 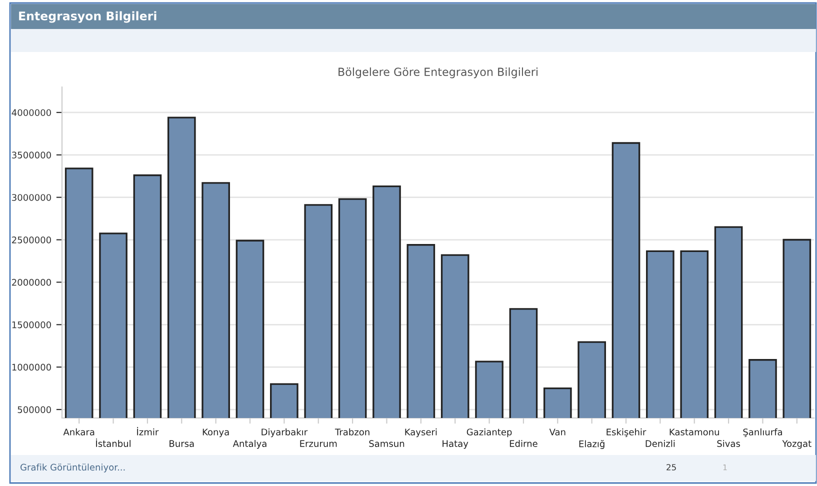 I want to click on y-tick-label: 4000000, so click(x=31, y=112).